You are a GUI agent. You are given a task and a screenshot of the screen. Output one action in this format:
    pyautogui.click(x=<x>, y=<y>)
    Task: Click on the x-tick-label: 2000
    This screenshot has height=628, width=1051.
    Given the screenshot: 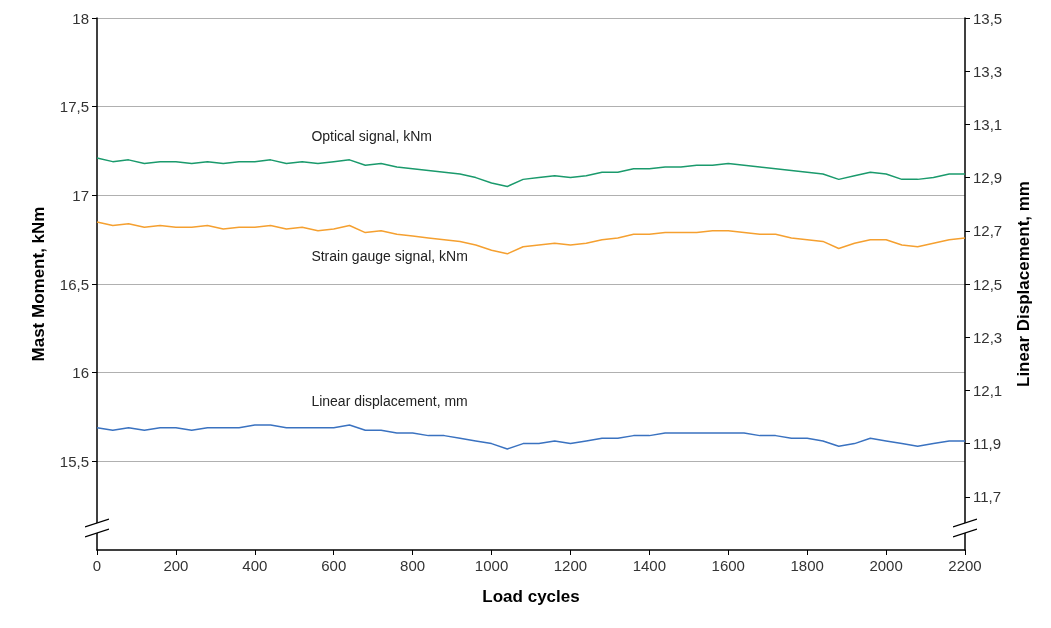 What is the action you would take?
    pyautogui.click(x=886, y=565)
    